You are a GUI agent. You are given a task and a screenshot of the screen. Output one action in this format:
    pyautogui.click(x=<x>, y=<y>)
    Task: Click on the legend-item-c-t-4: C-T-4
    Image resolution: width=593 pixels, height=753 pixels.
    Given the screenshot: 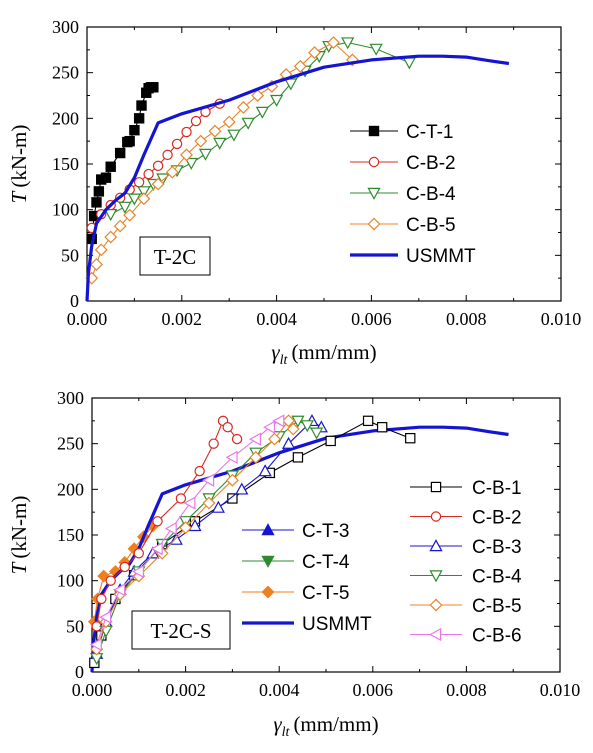 What is the action you would take?
    pyautogui.click(x=296, y=562)
    